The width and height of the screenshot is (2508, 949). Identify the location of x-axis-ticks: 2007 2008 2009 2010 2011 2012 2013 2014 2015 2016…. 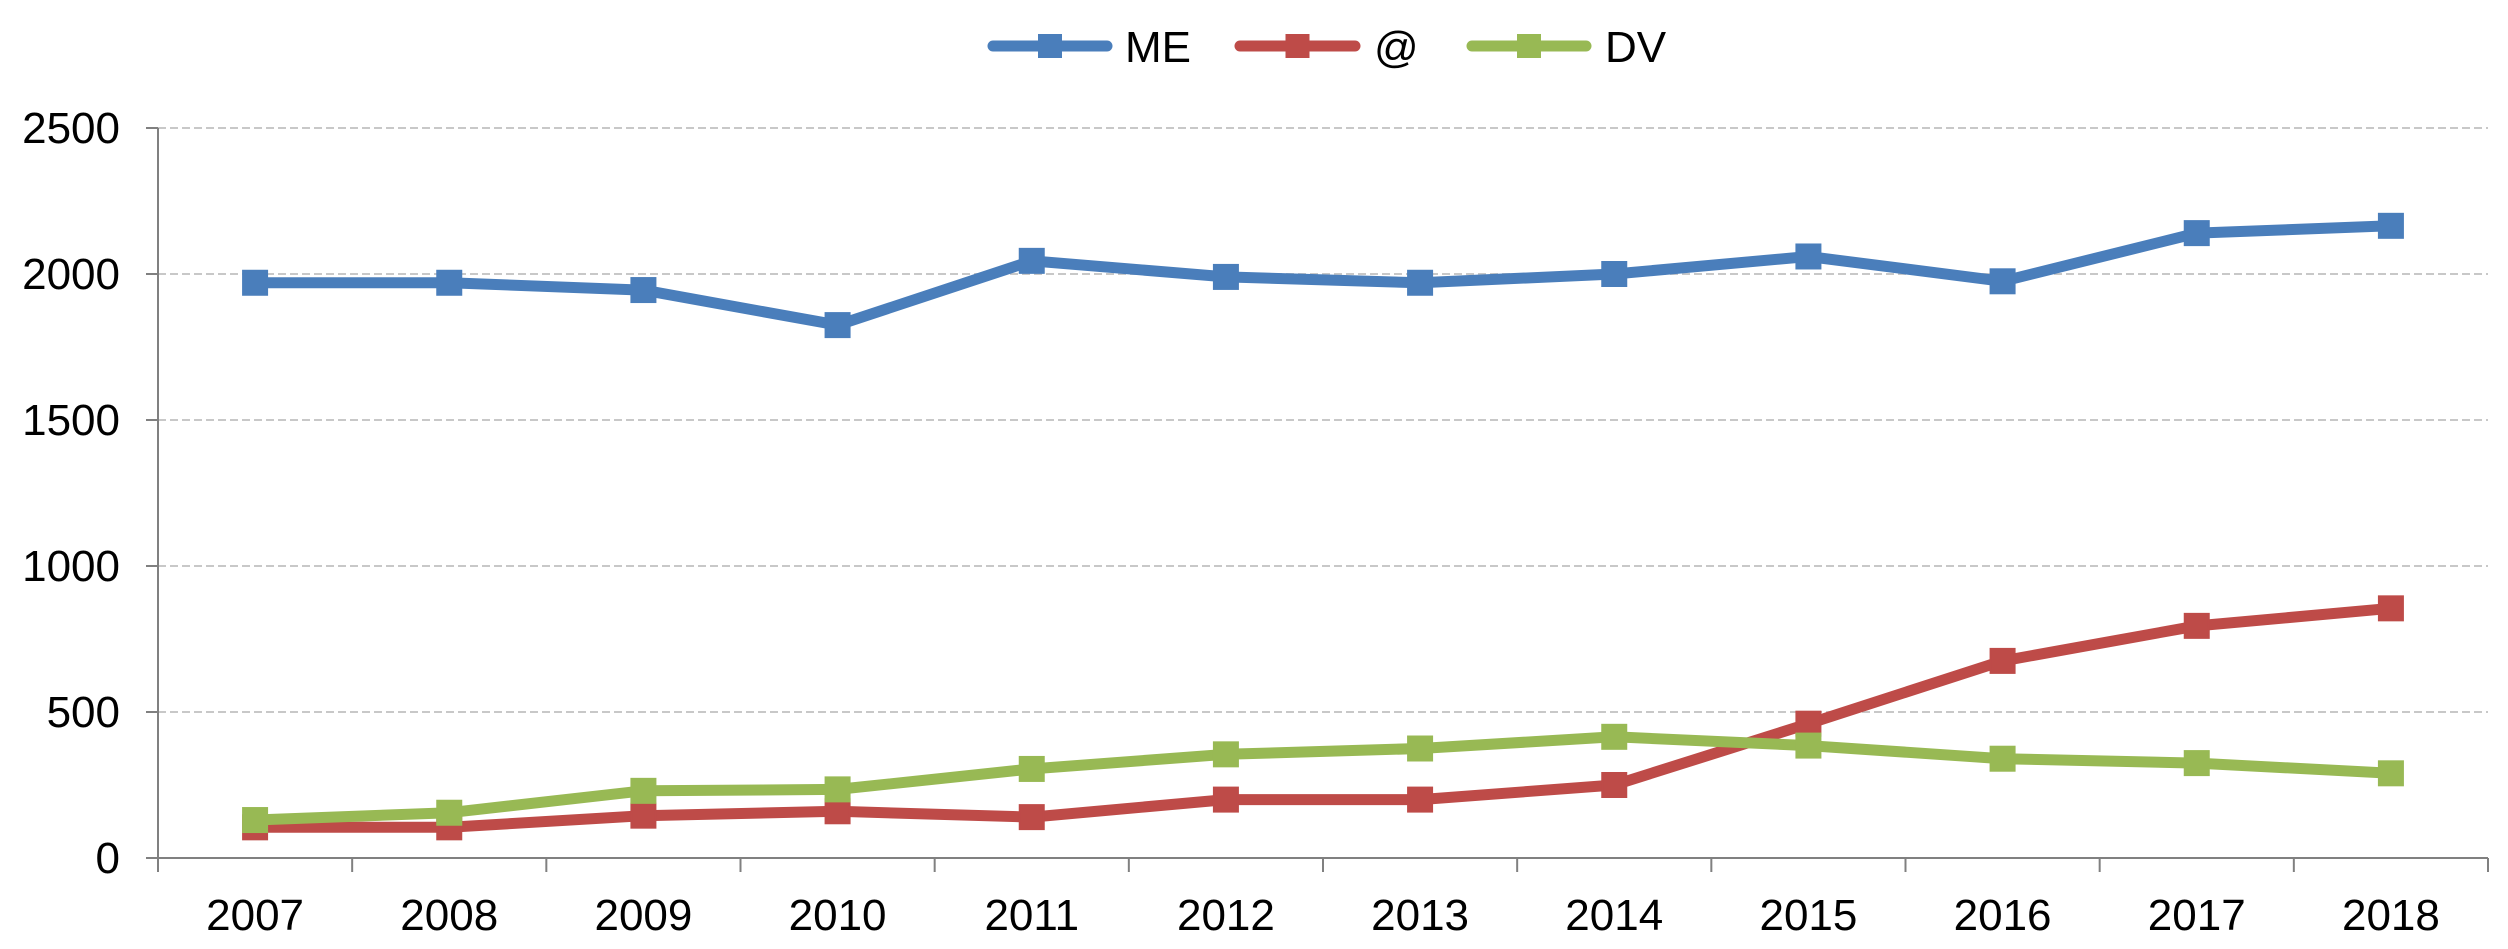
(1323, 899).